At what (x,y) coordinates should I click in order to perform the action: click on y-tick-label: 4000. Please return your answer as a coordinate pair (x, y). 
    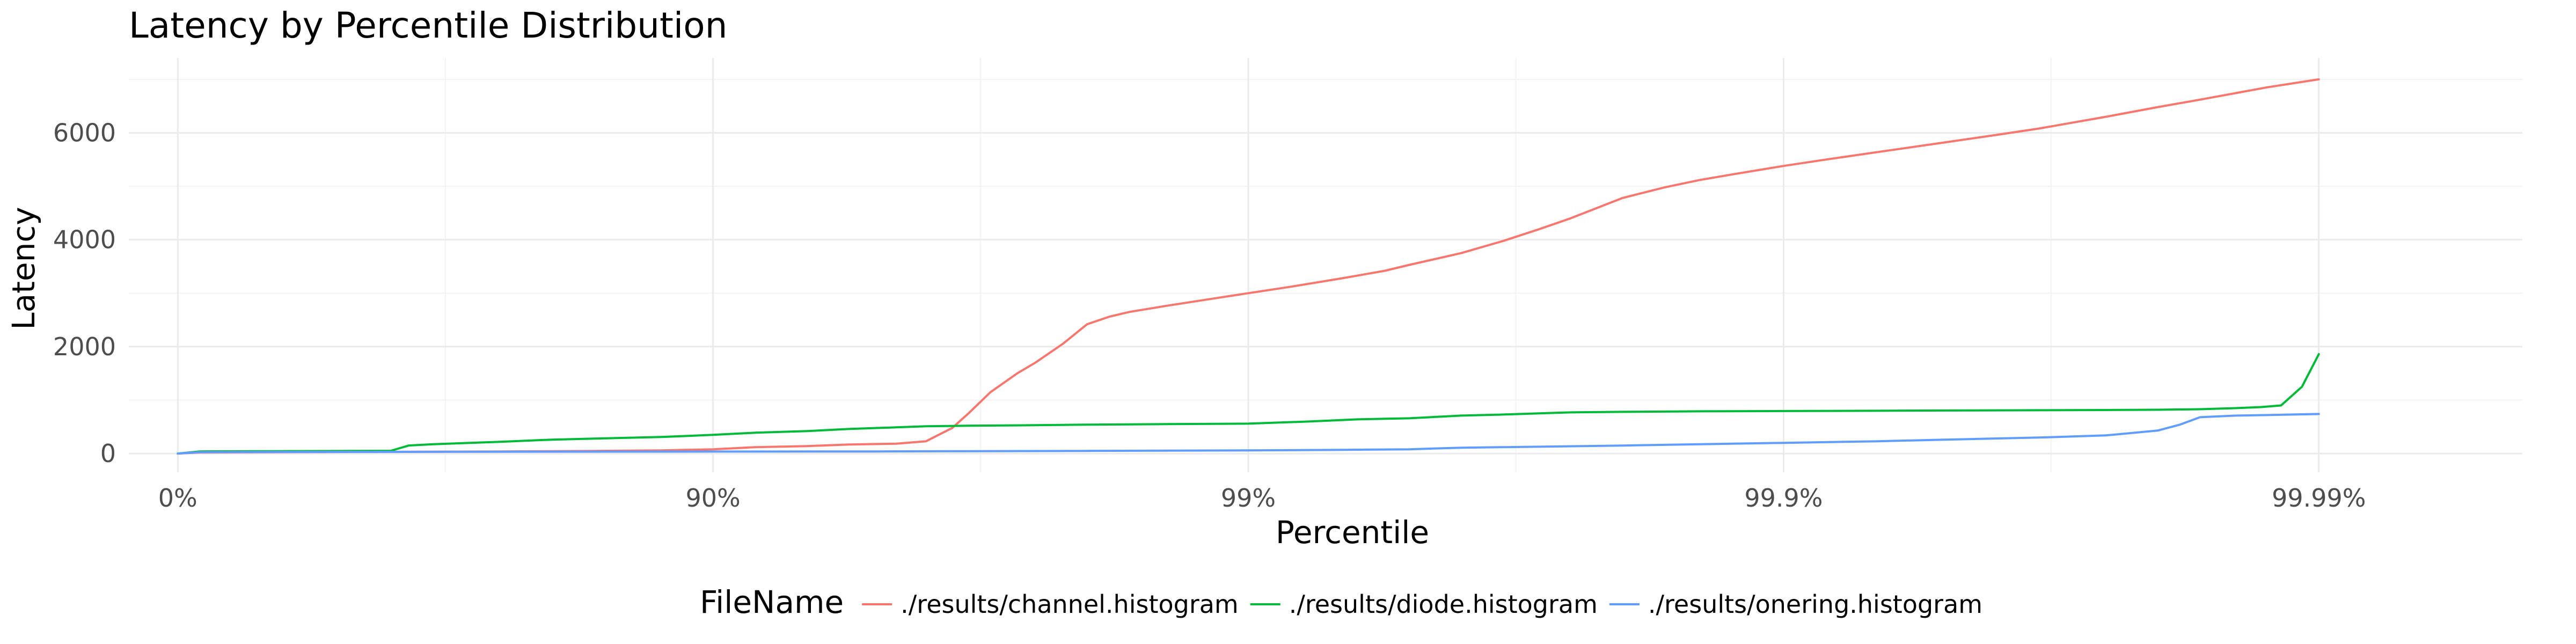
    Looking at the image, I should click on (84, 239).